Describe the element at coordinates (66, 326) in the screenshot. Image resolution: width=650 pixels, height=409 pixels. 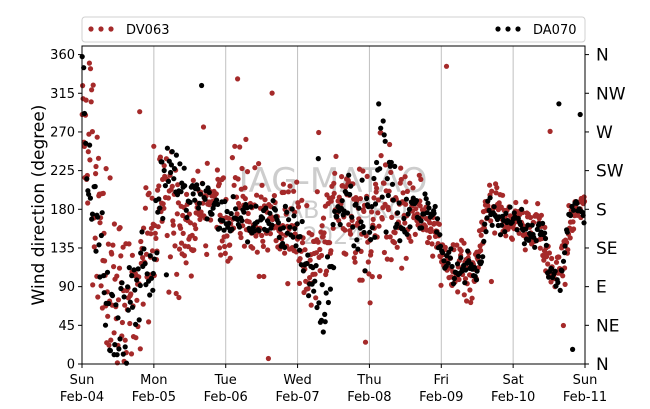
I see `y-tick-label: 45` at that location.